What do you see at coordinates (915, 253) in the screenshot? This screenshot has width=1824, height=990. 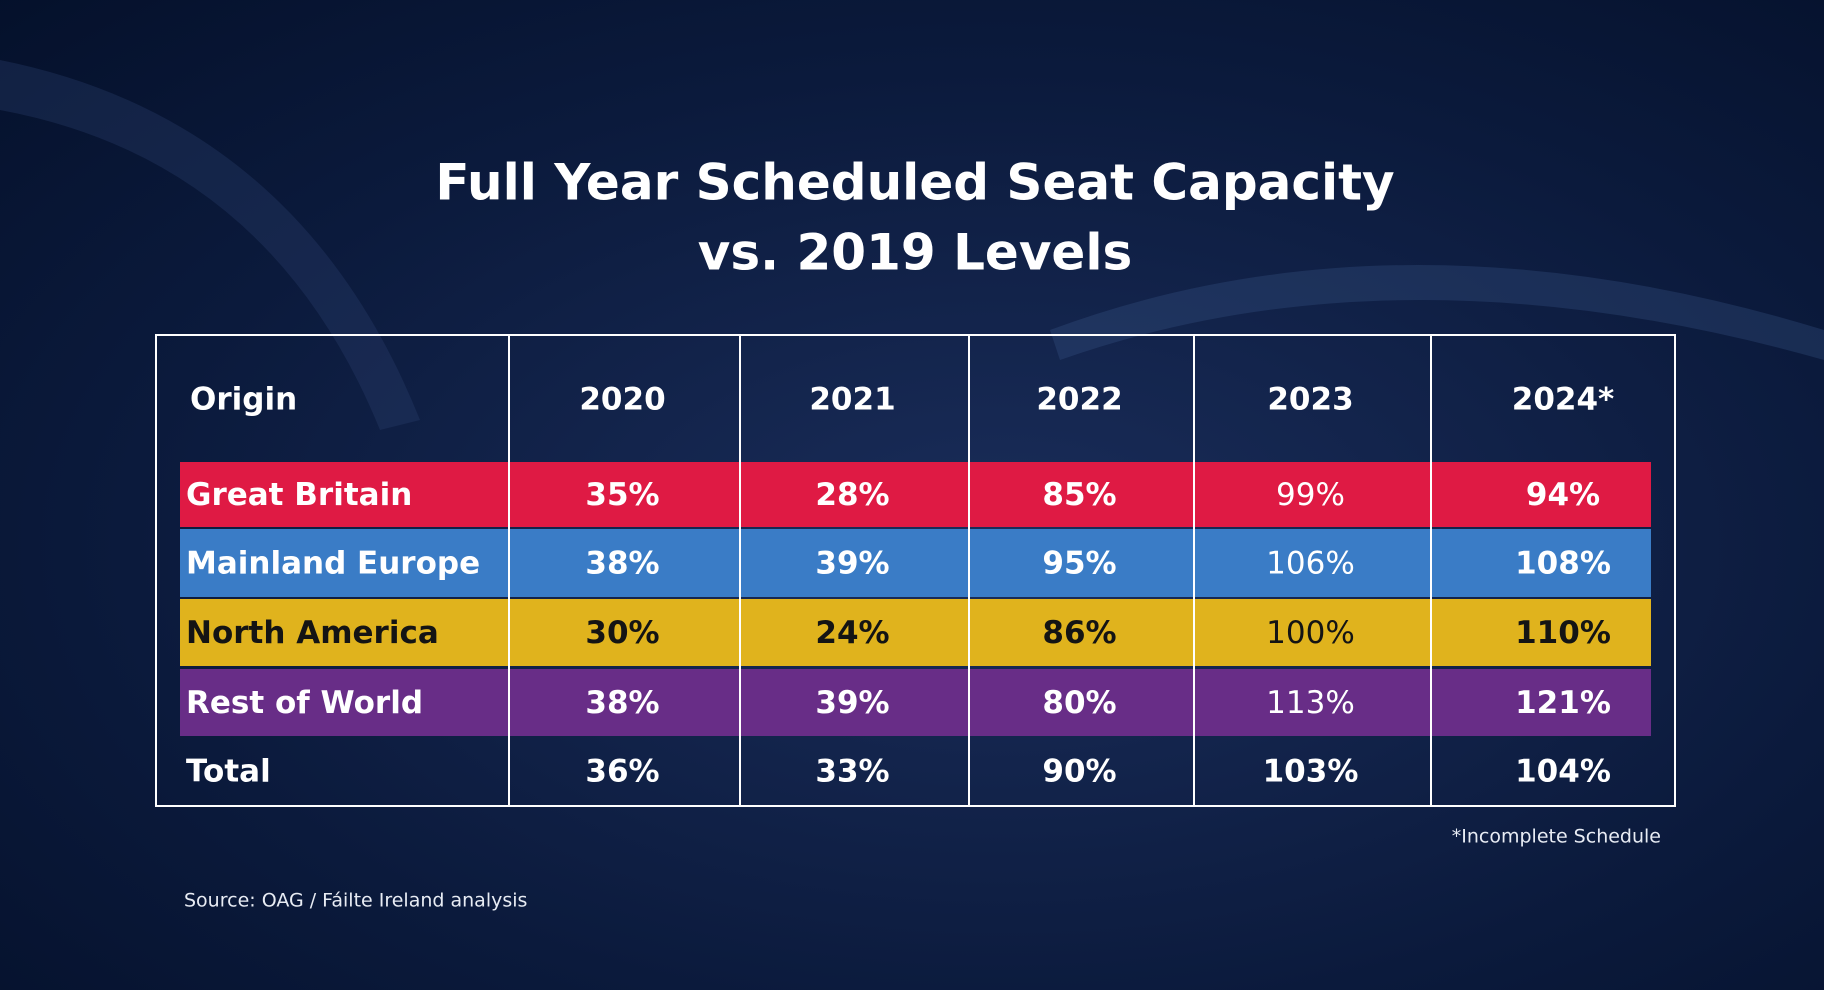 I see `title: vs. 2019 Levels` at bounding box center [915, 253].